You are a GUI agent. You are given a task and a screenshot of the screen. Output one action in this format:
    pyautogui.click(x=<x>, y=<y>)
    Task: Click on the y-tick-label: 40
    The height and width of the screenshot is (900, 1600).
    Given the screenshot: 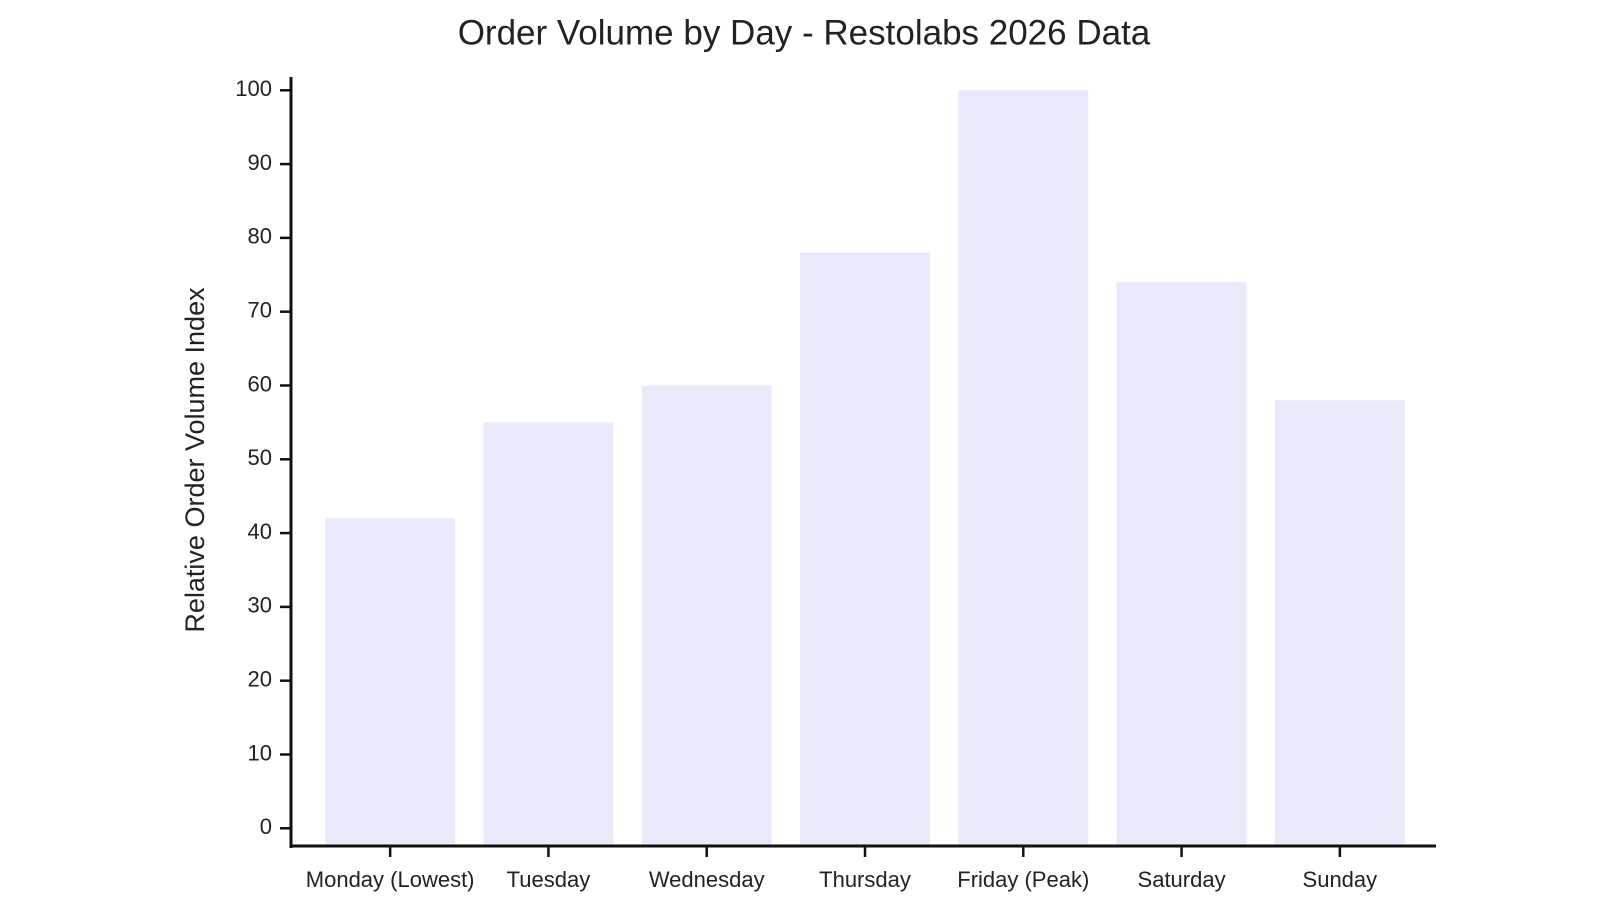 What is the action you would take?
    pyautogui.click(x=260, y=531)
    